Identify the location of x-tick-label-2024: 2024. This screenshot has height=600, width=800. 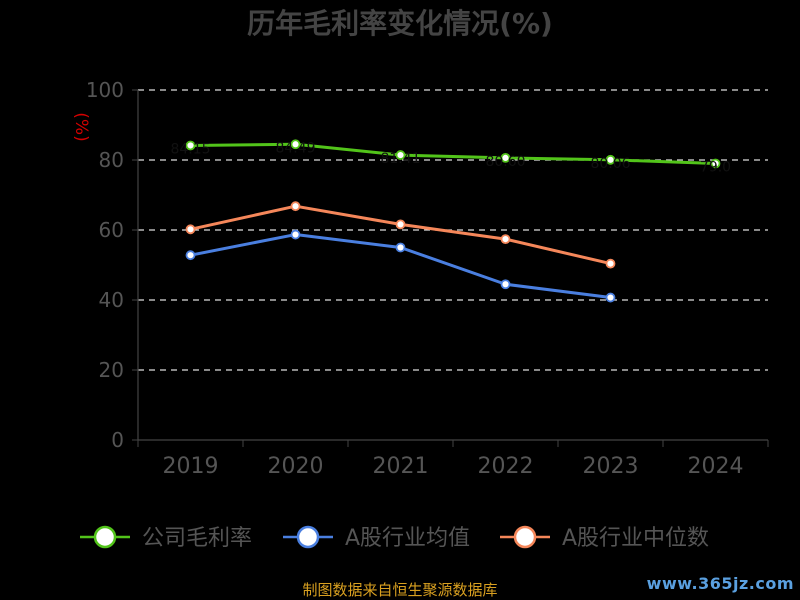
(716, 466).